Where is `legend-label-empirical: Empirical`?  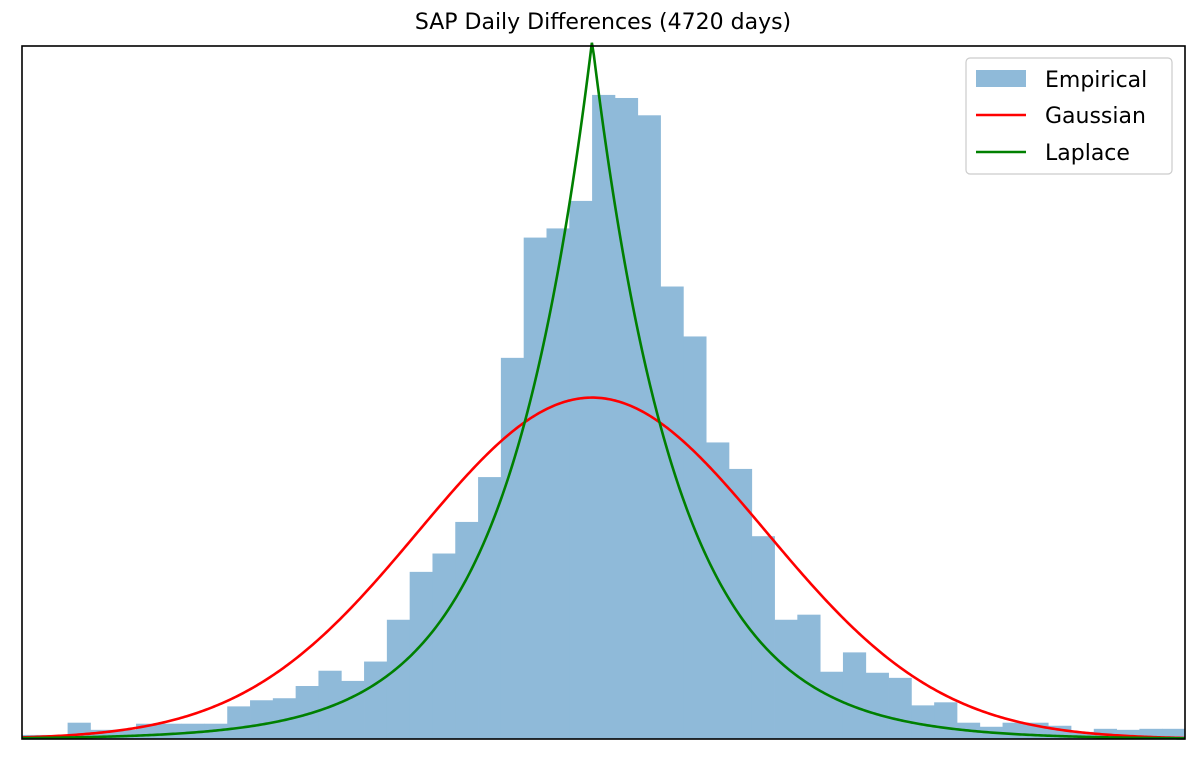
legend-label-empirical: Empirical is located at coordinates (1096, 80).